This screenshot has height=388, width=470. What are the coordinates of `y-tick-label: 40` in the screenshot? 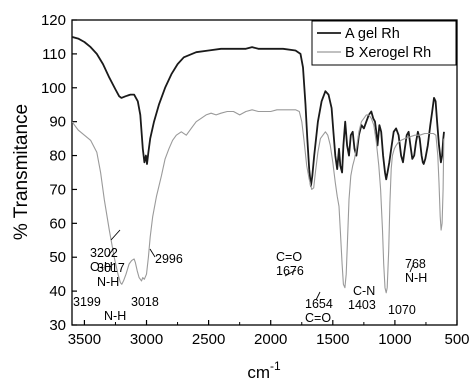 It's located at (57, 291).